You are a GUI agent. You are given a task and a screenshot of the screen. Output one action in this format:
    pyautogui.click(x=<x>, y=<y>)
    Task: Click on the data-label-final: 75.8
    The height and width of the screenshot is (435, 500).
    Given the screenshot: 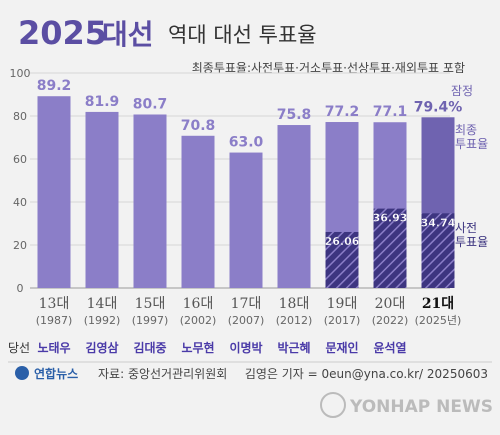 What is the action you would take?
    pyautogui.click(x=294, y=115)
    